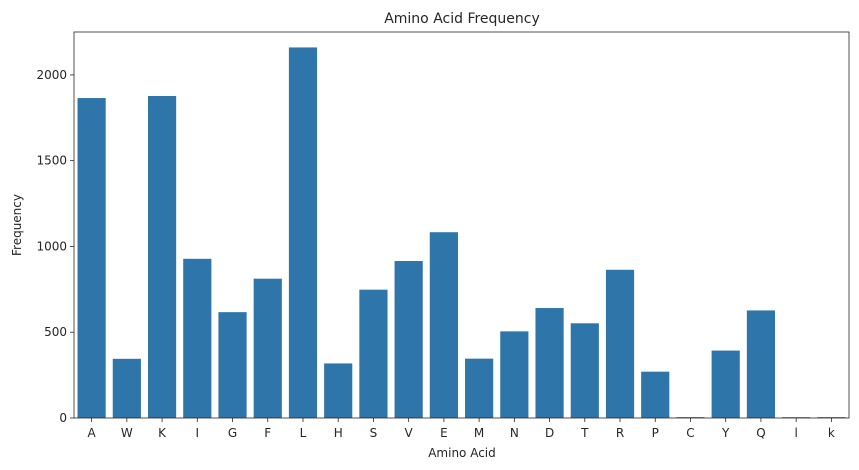 The height and width of the screenshot is (470, 859). What do you see at coordinates (51, 75) in the screenshot?
I see `y-tick-label: 2000` at bounding box center [51, 75].